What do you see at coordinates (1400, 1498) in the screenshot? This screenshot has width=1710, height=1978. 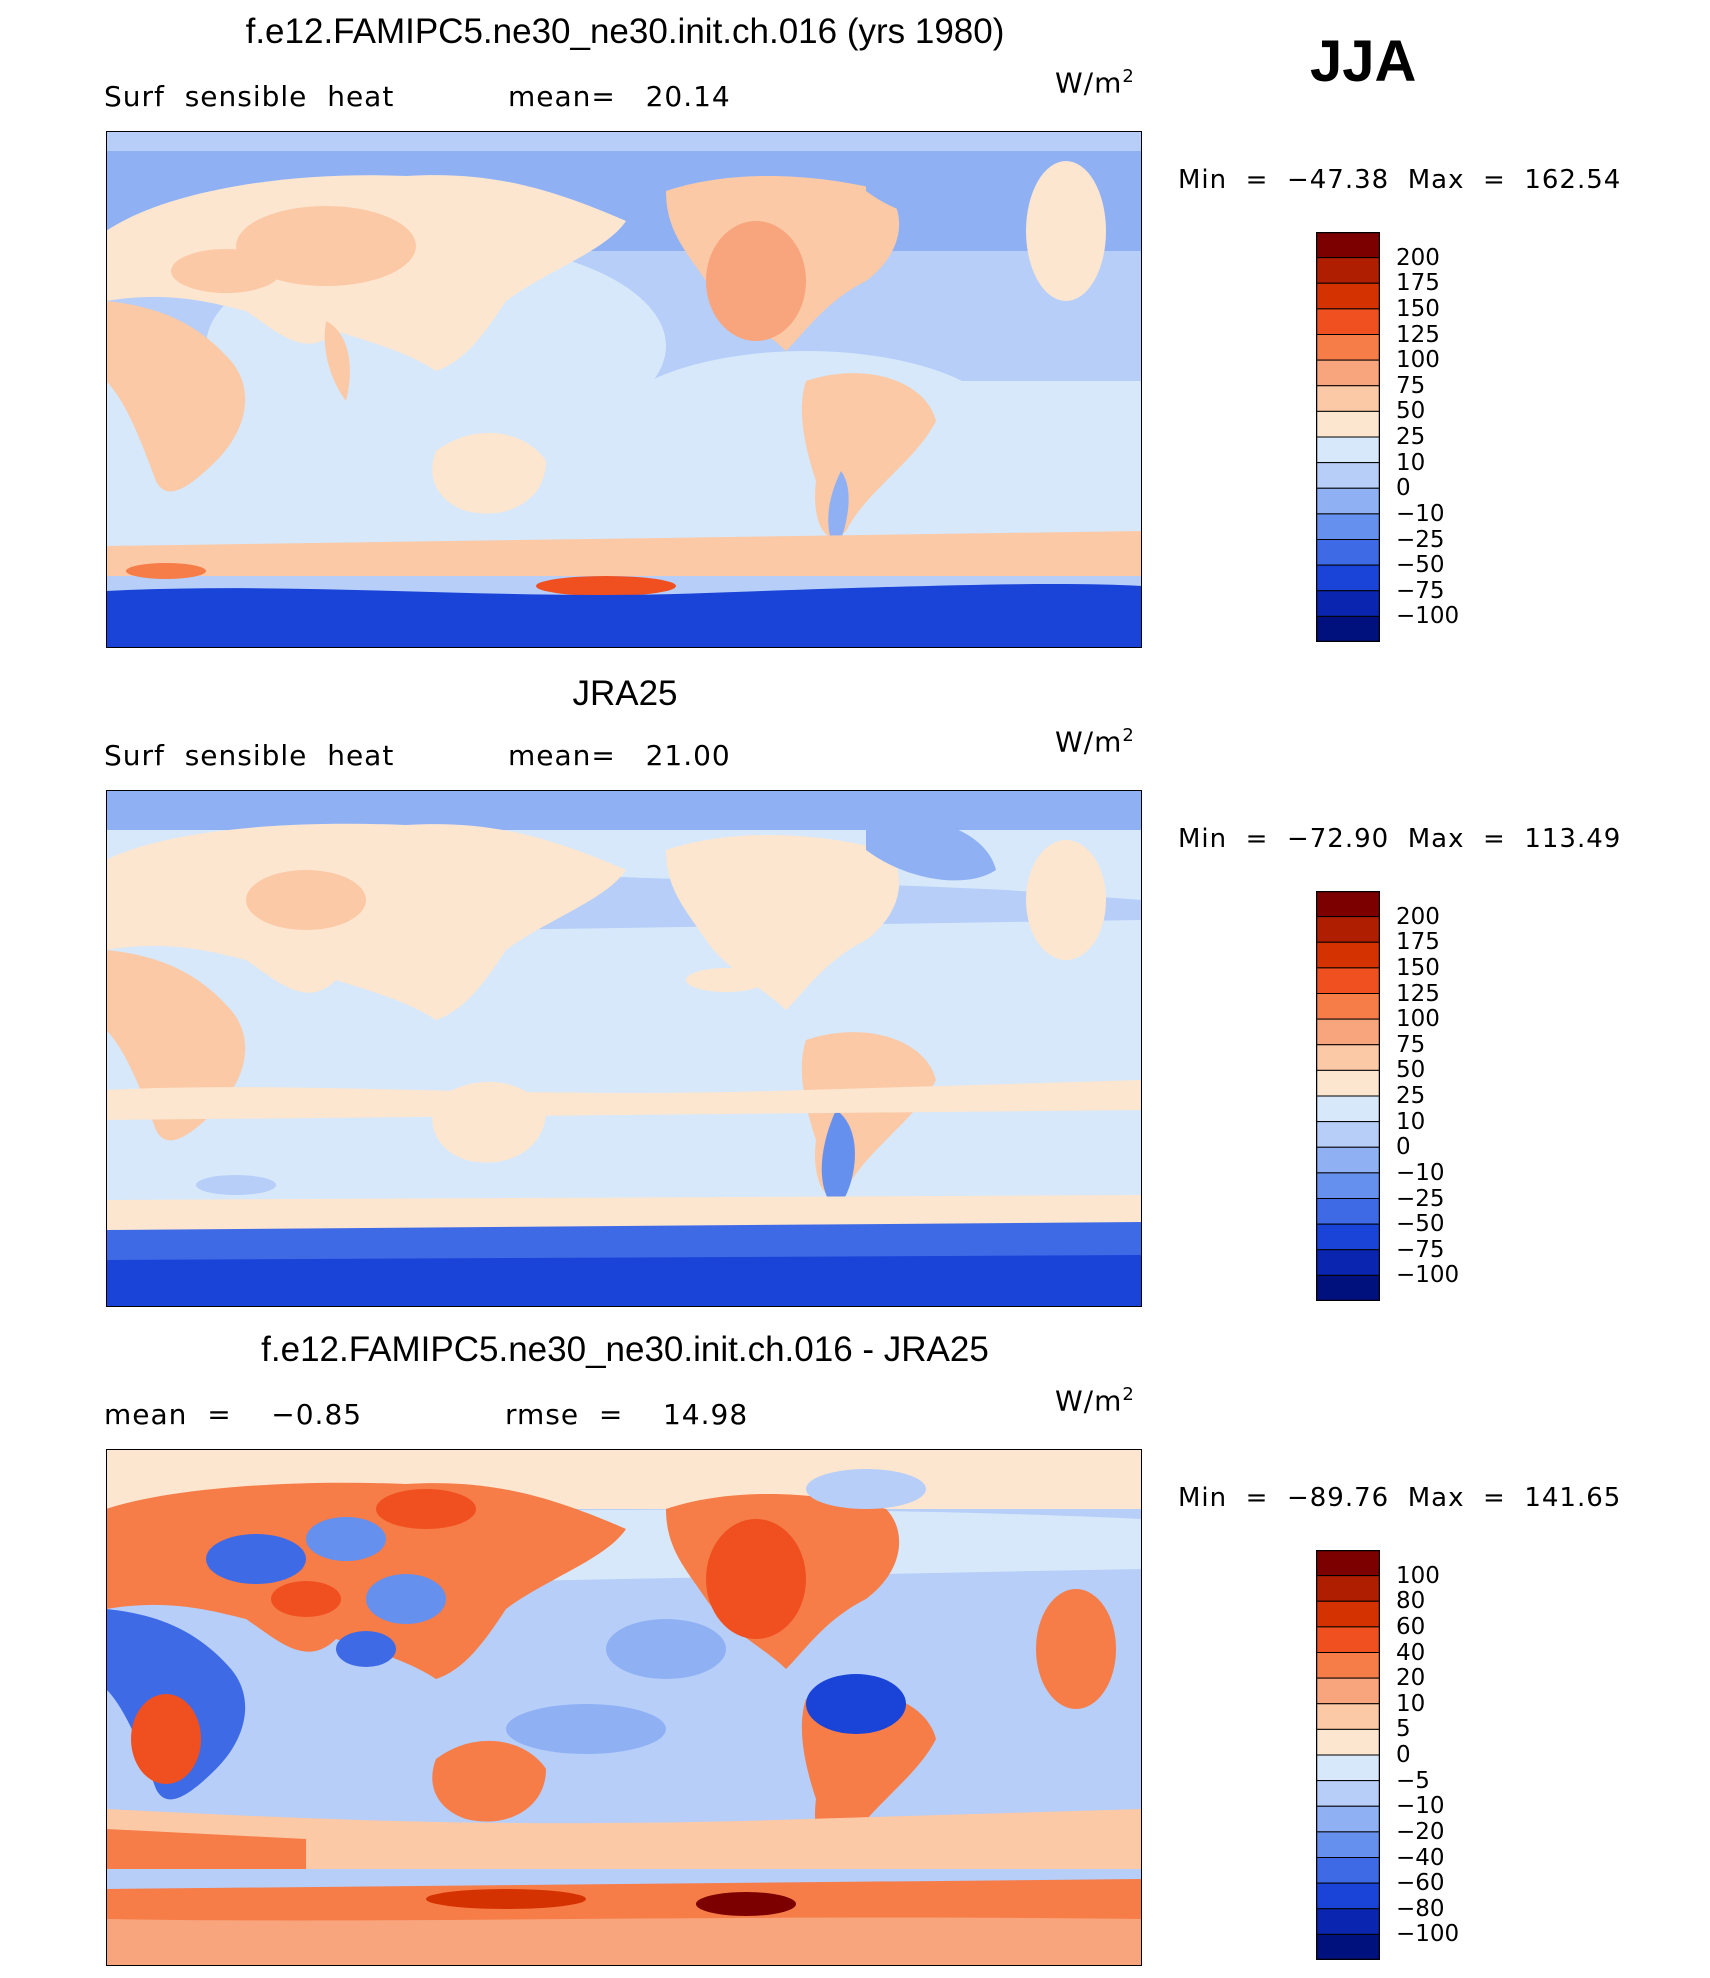 I see `min-max-readout: Min = −89.76 Max = 141.65` at bounding box center [1400, 1498].